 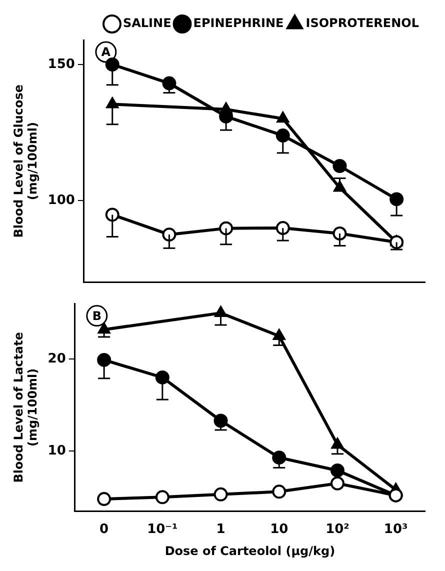 I want to click on legend-label: EPINEPHRINE, so click(x=238, y=23).